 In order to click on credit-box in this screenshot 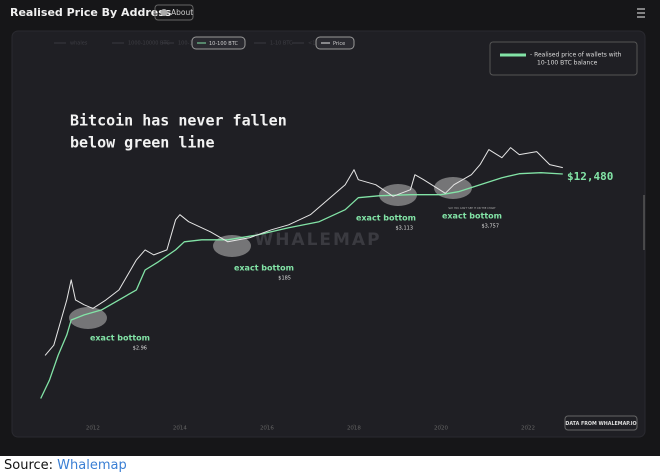, I will do `click(601, 423)`.